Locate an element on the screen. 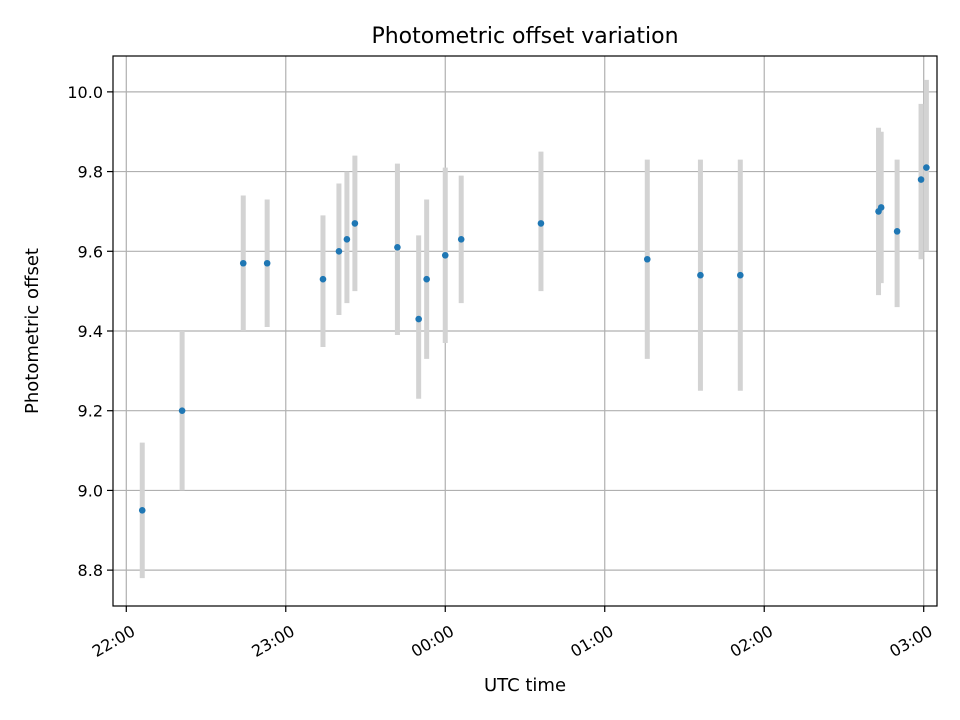 The height and width of the screenshot is (720, 960). y-tick-label: 9.0 is located at coordinates (90, 490).